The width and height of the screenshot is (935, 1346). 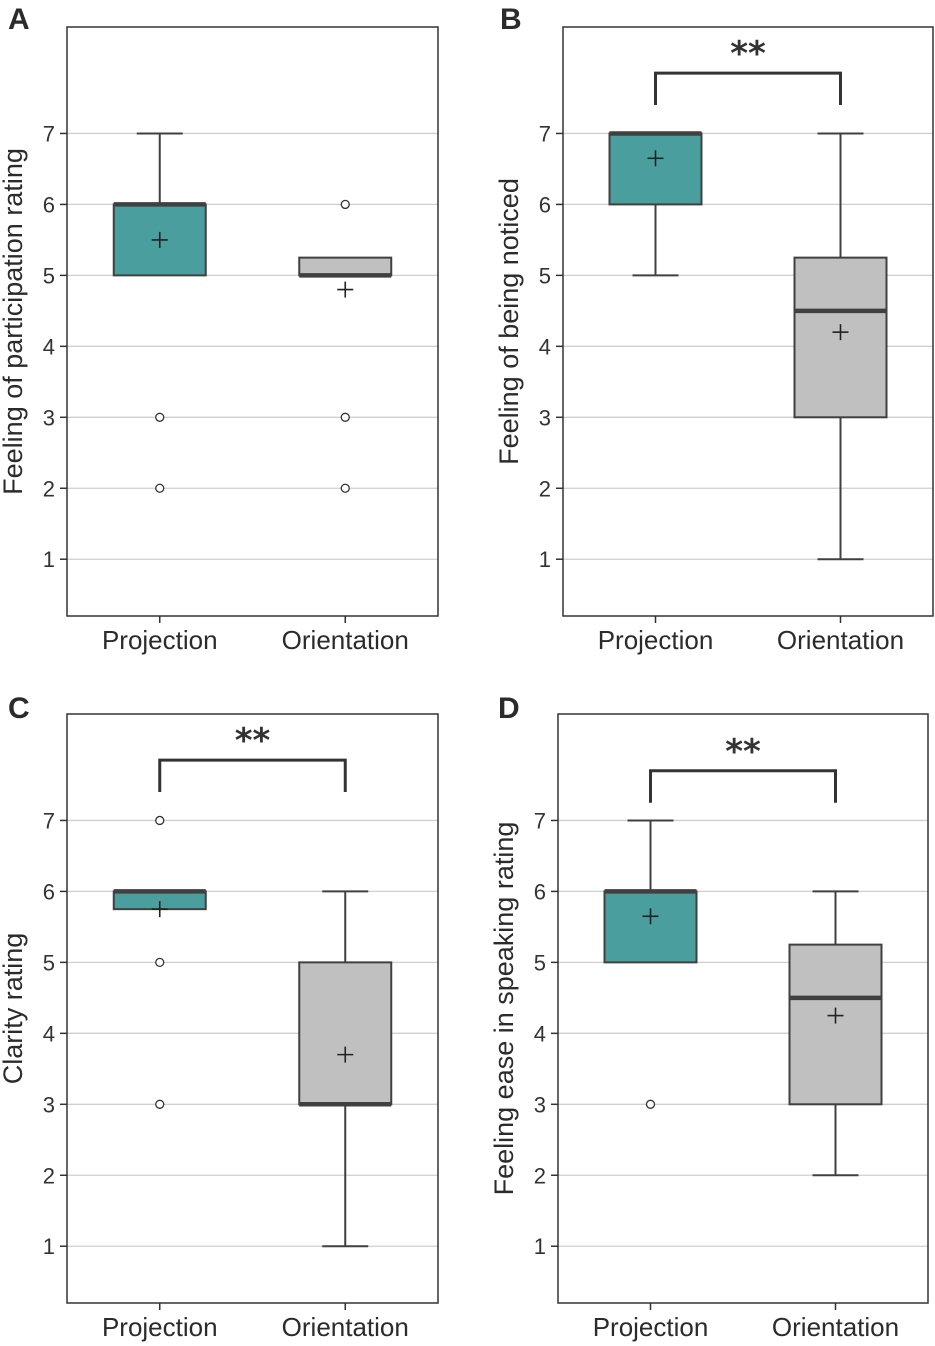 What do you see at coordinates (19, 19) in the screenshot?
I see `panel-letter: A` at bounding box center [19, 19].